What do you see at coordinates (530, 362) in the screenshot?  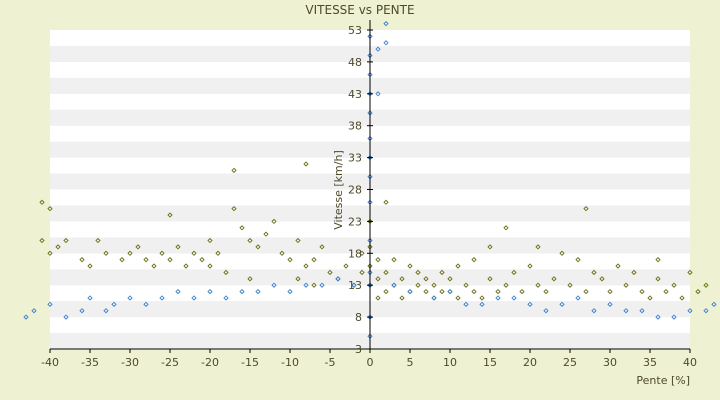 I see `x-tick-label: 20` at bounding box center [530, 362].